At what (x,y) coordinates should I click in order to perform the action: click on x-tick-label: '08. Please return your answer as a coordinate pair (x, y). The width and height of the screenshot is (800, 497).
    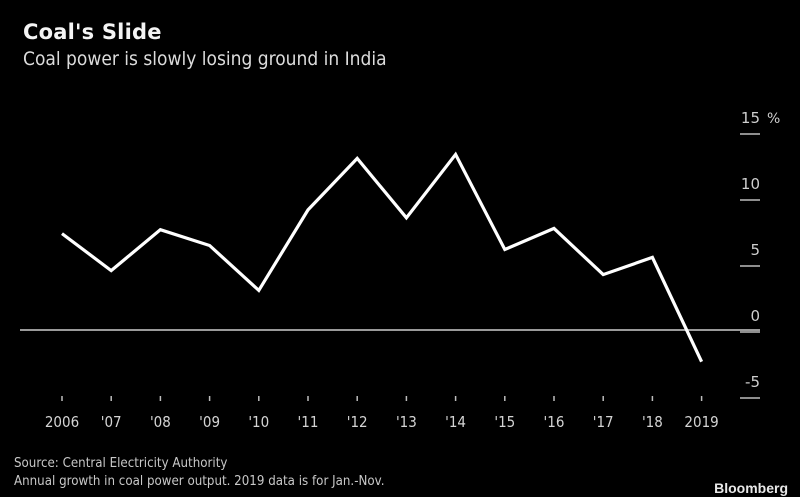
    Looking at the image, I should click on (160, 422).